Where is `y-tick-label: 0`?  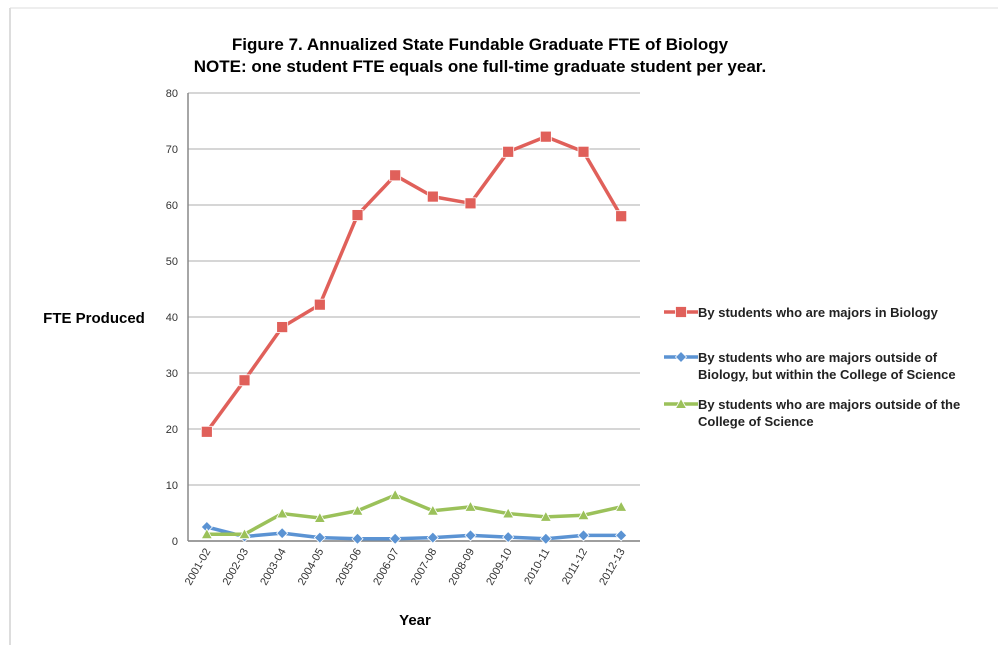
y-tick-label: 0 is located at coordinates (175, 542).